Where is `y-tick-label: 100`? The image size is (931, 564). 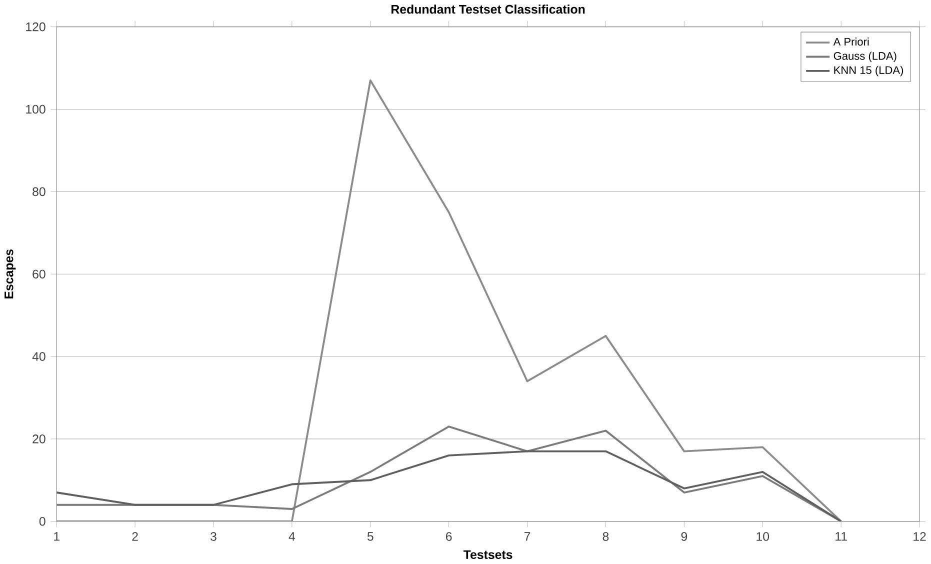 y-tick-label: 100 is located at coordinates (36, 109).